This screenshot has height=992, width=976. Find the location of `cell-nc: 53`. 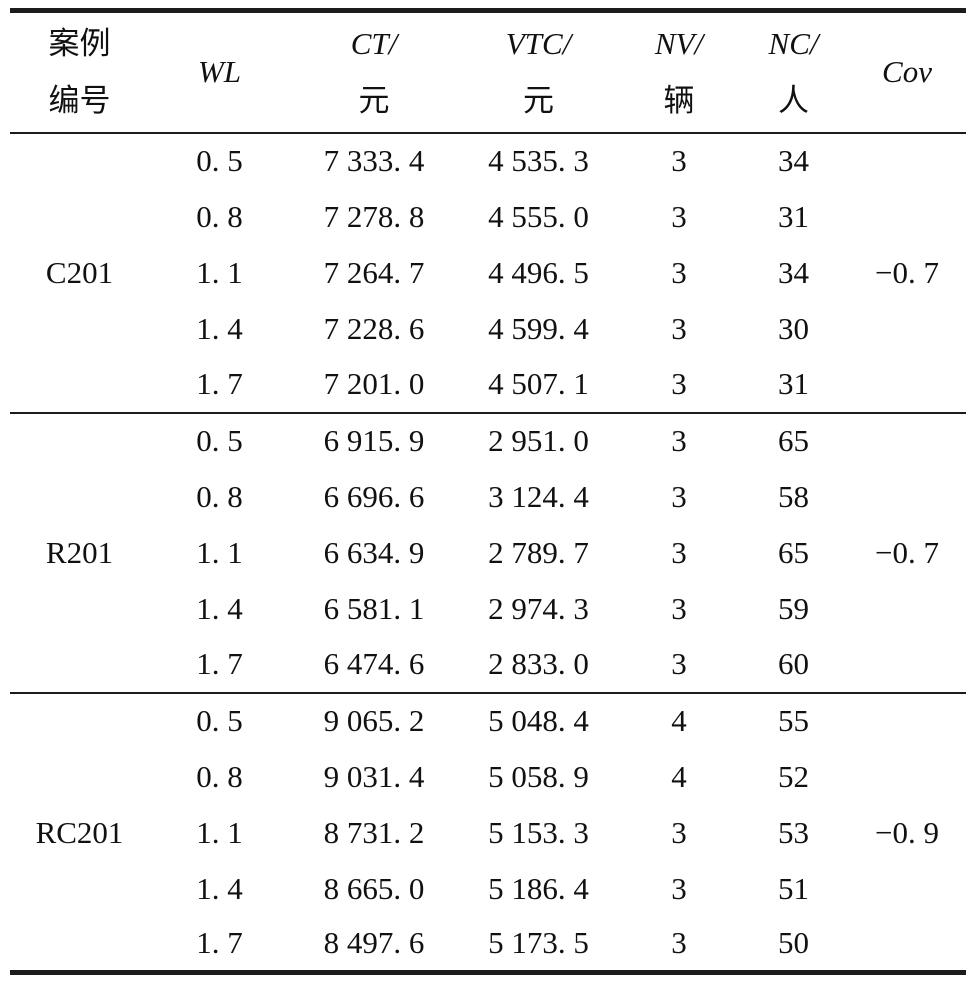

cell-nc: 53 is located at coordinates (793, 832).